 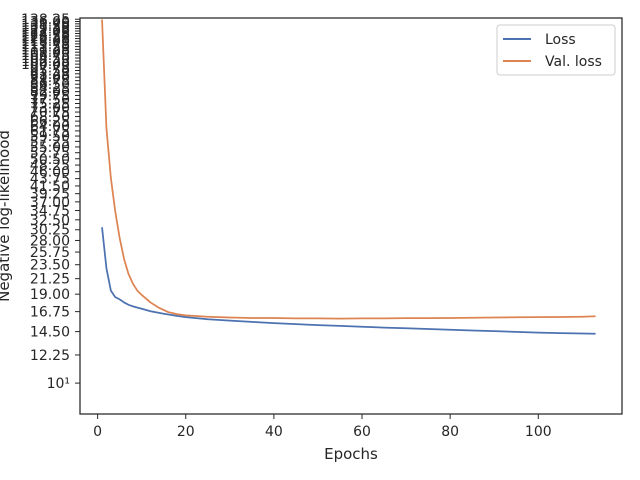 I want to click on legend-box, so click(x=556, y=50).